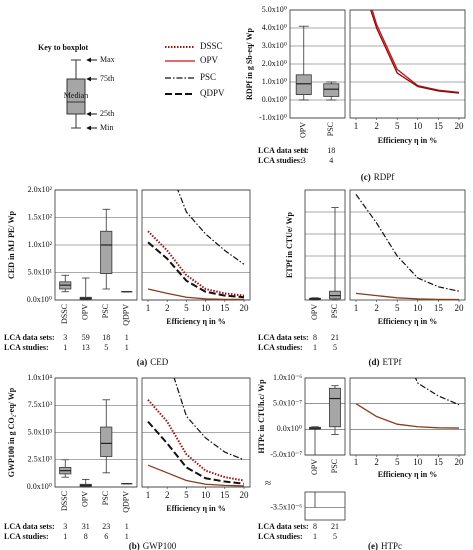 This screenshot has width=473, height=550. I want to click on key-label: 75th, so click(107, 78).